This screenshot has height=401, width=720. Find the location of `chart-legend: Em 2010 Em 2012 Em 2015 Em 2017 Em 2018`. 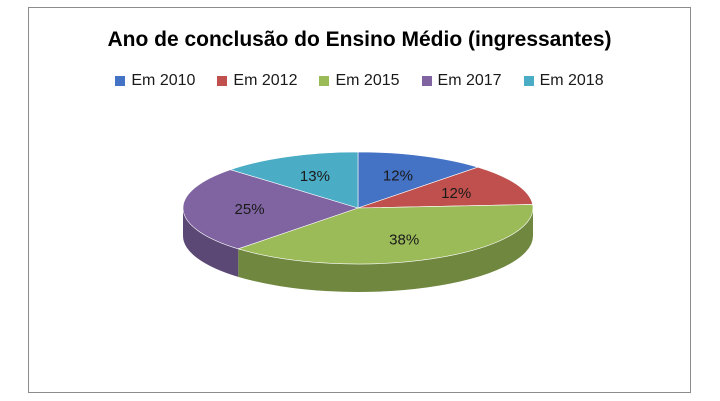

chart-legend: Em 2010 Em 2012 Em 2015 Em 2017 Em 2018 is located at coordinates (359, 81).